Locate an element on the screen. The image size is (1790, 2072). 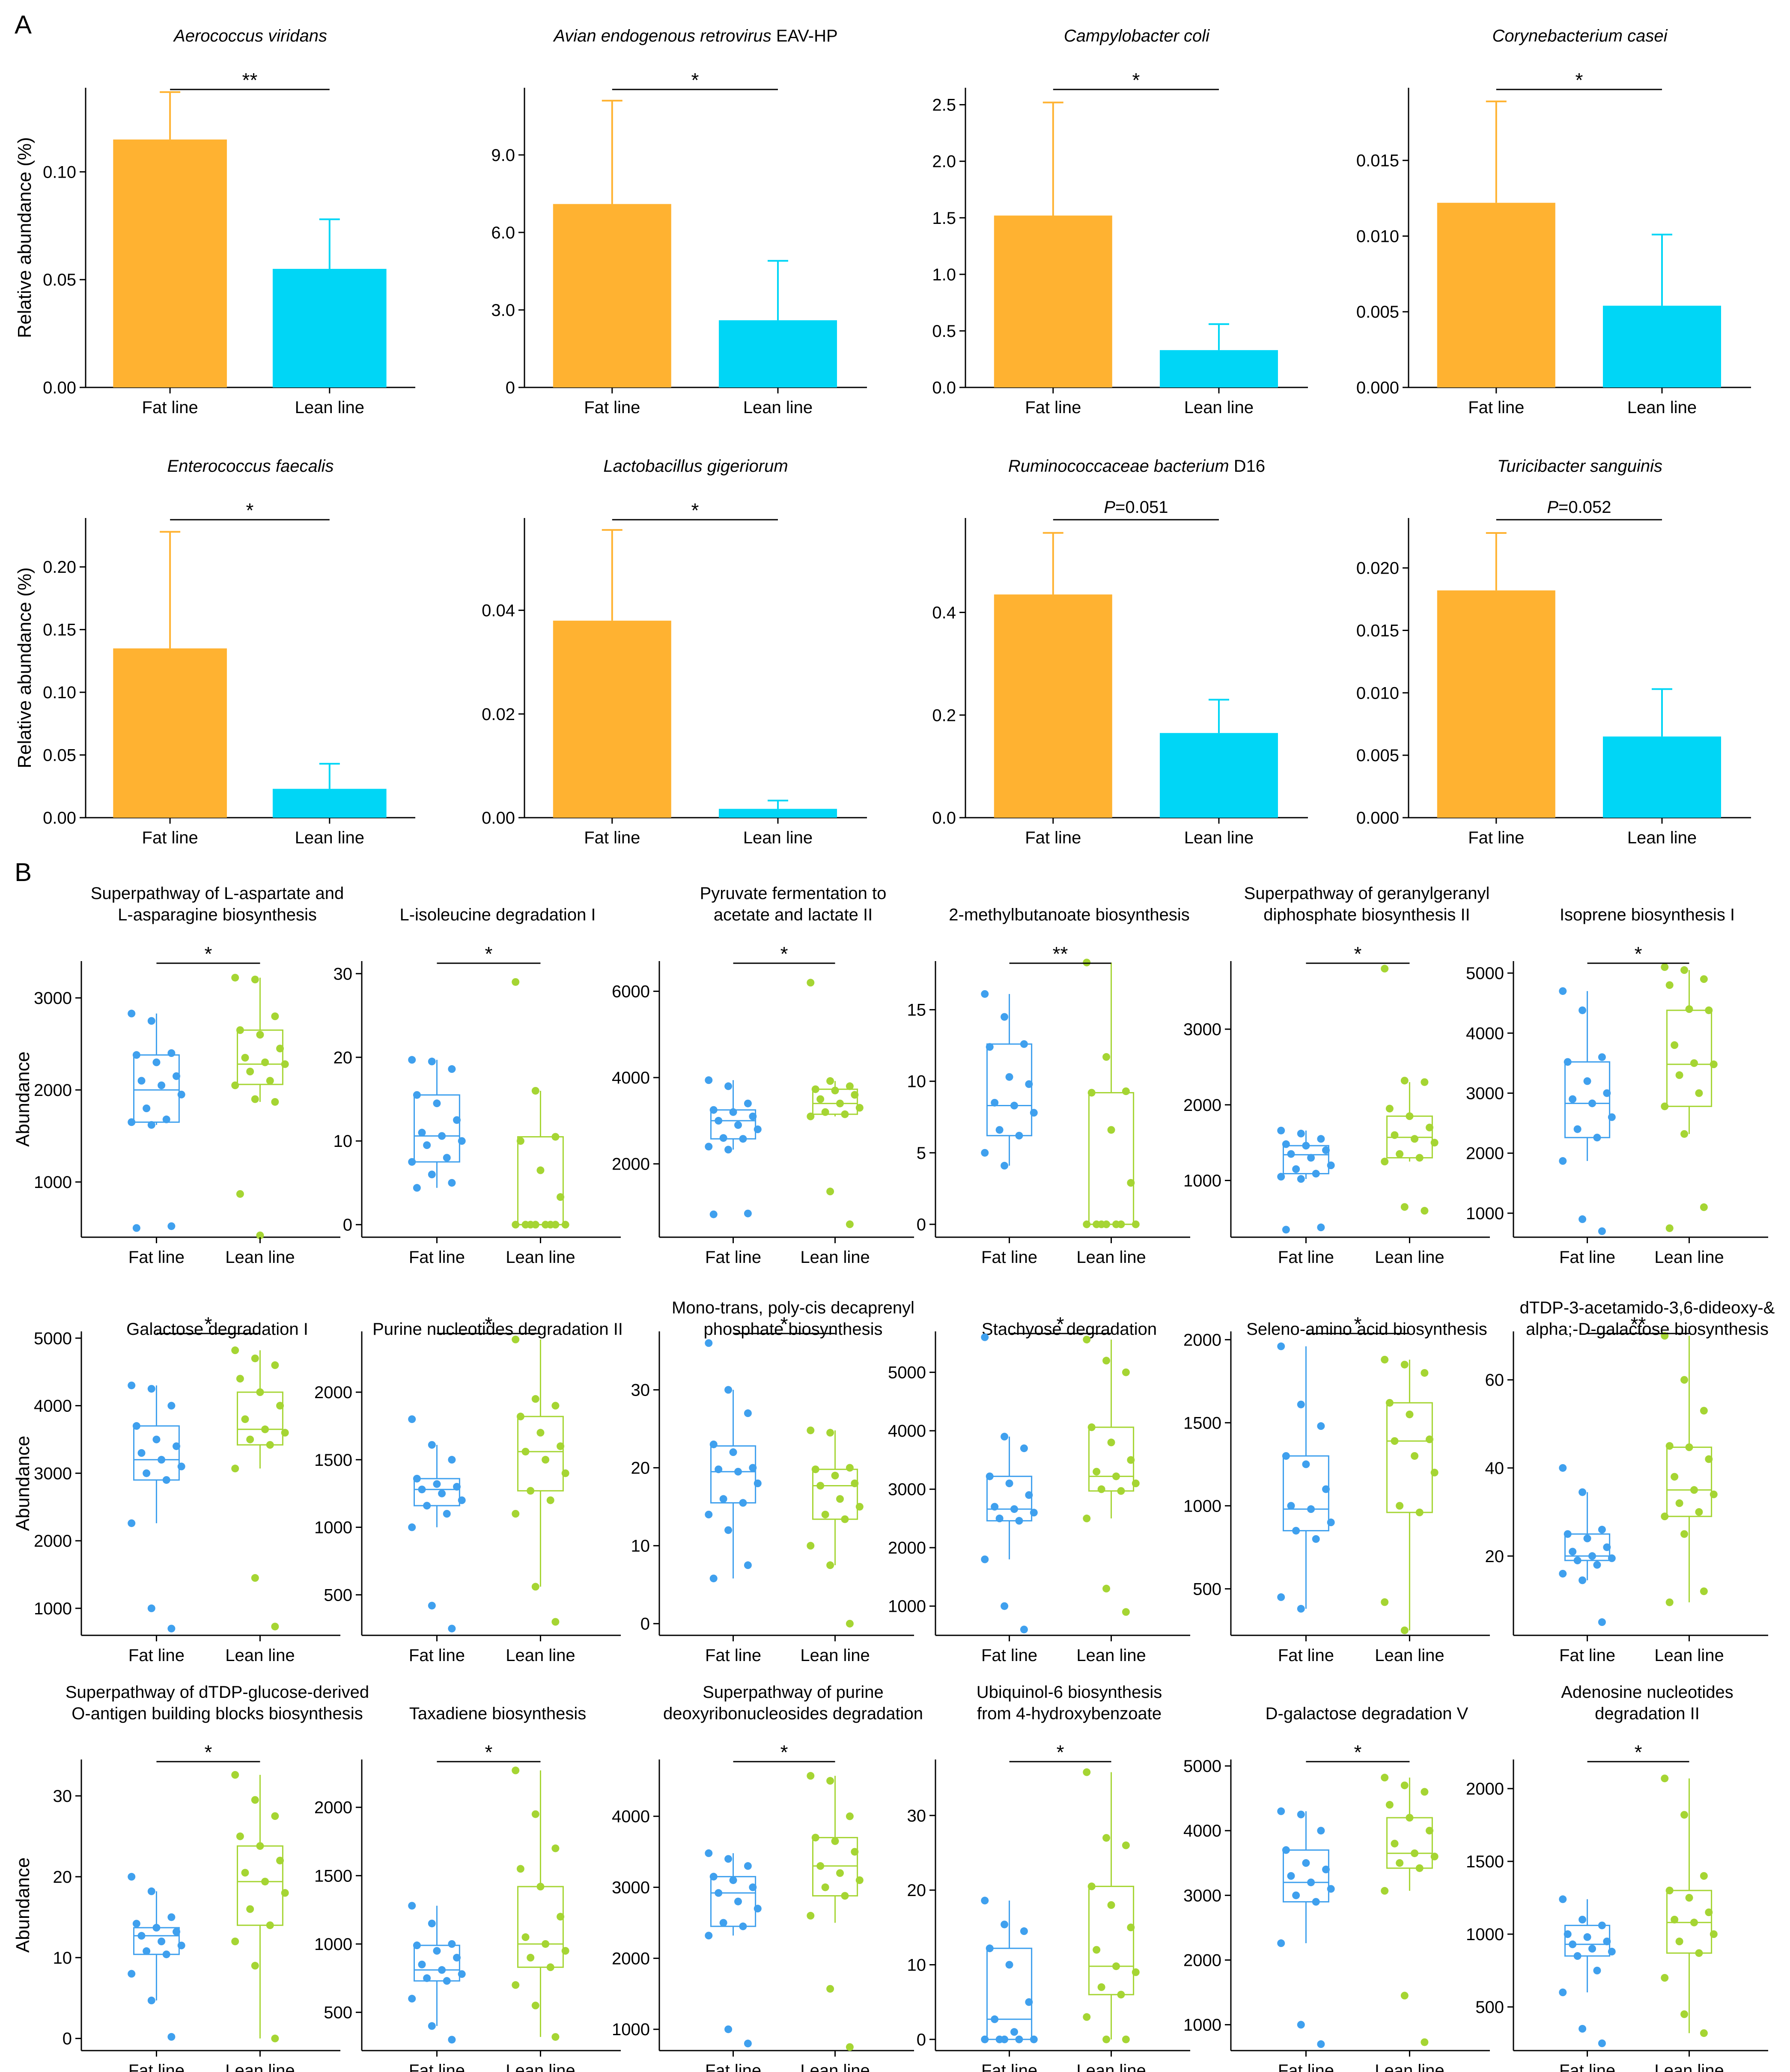
significance-label: * is located at coordinates (250, 510).